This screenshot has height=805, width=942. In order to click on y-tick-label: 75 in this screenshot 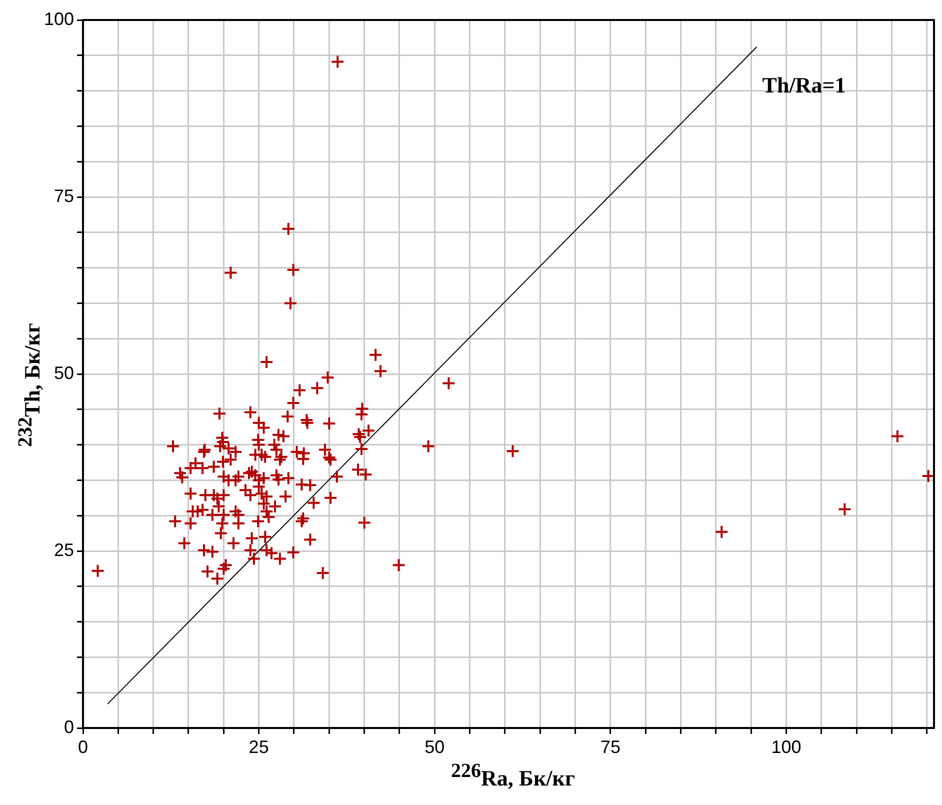, I will do `click(64, 196)`.